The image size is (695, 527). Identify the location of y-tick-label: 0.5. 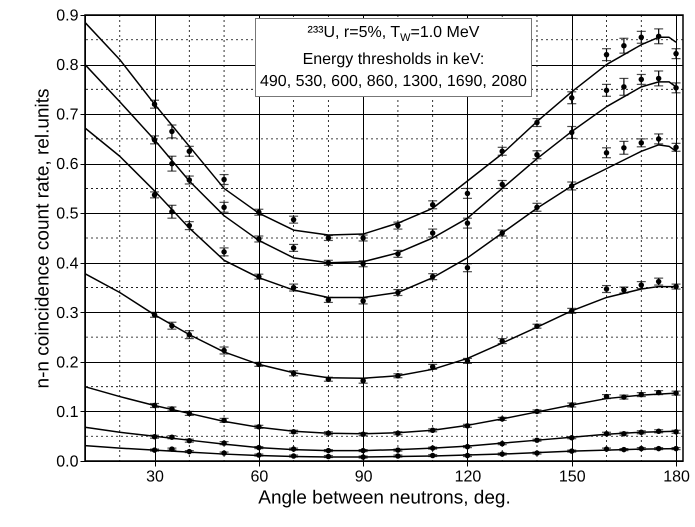
(67, 214).